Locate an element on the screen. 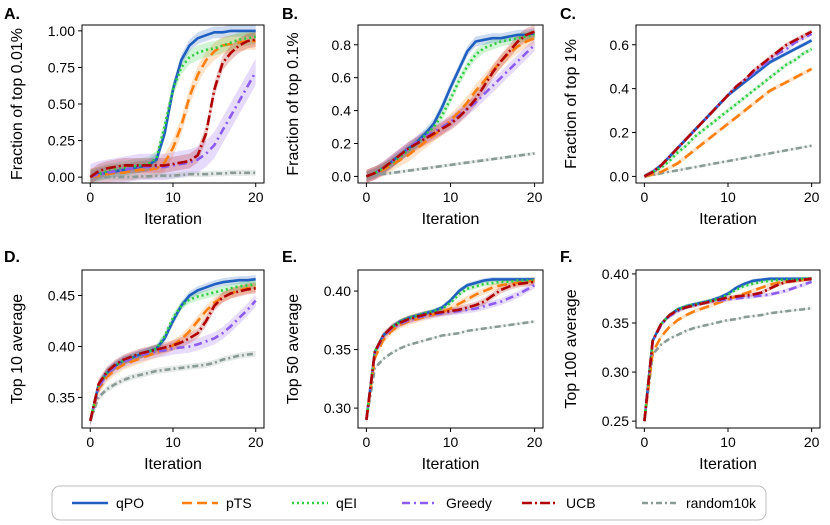 Image resolution: width=830 pixels, height=525 pixels. y-axis-label: Fraction of top 1% is located at coordinates (571, 104).